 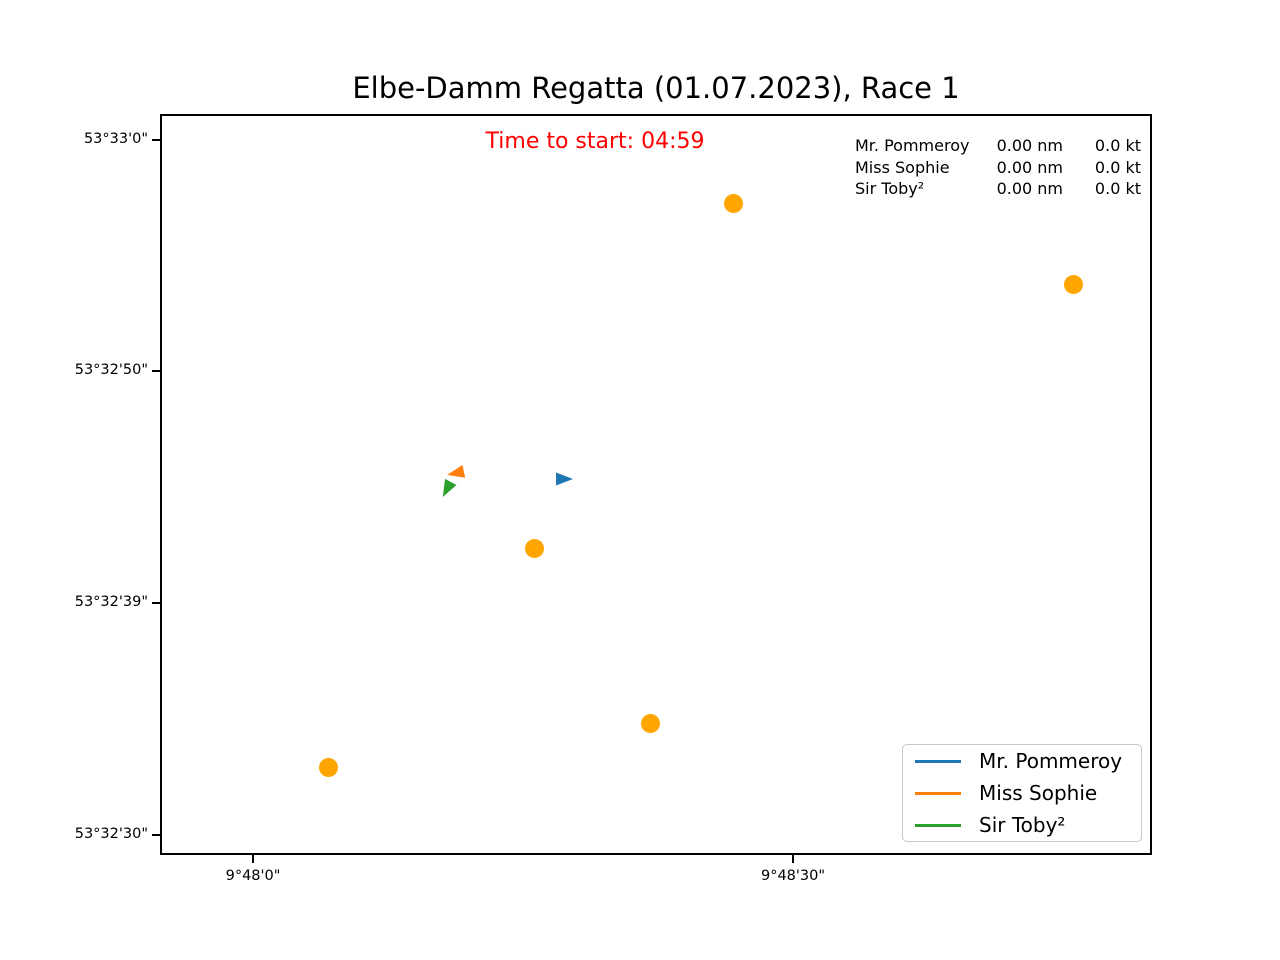 What do you see at coordinates (793, 876) in the screenshot?
I see `x-tick-label: 9°48'30"` at bounding box center [793, 876].